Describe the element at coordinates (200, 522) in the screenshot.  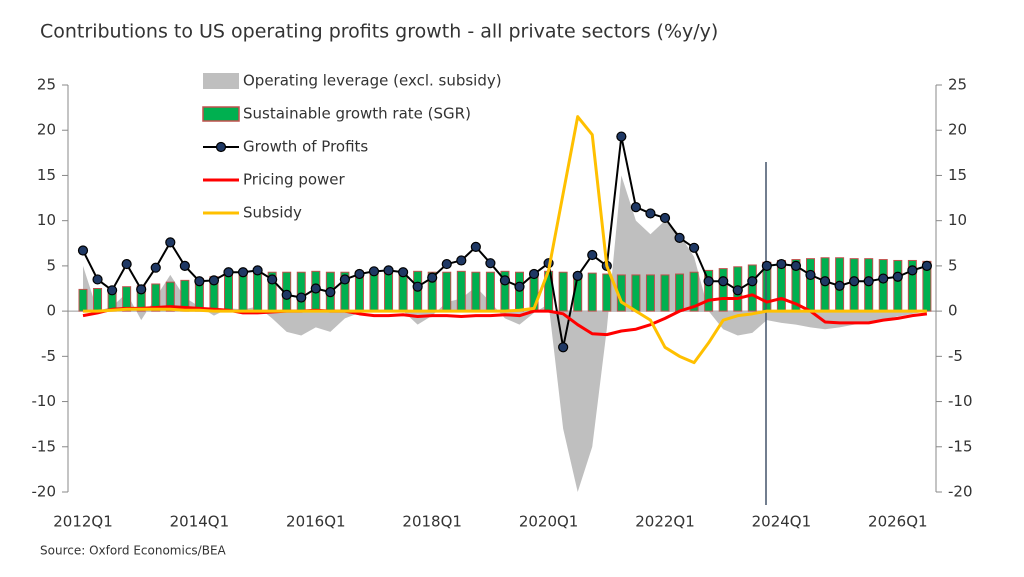
I see `x-tick-label: 2014Q1` at that location.